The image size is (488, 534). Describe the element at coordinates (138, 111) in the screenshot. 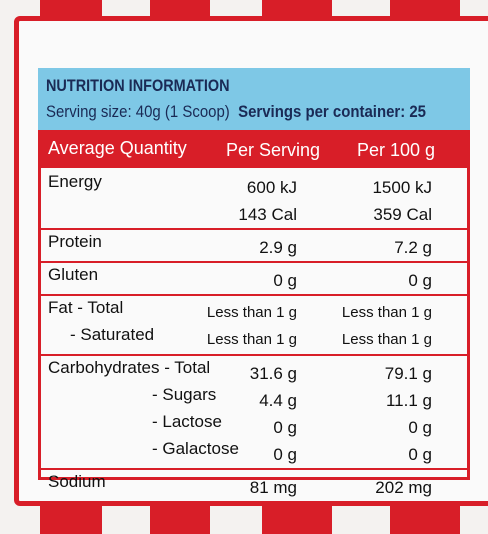

I see `serving-size: Serving size: 40g (1 Scoop)` at that location.